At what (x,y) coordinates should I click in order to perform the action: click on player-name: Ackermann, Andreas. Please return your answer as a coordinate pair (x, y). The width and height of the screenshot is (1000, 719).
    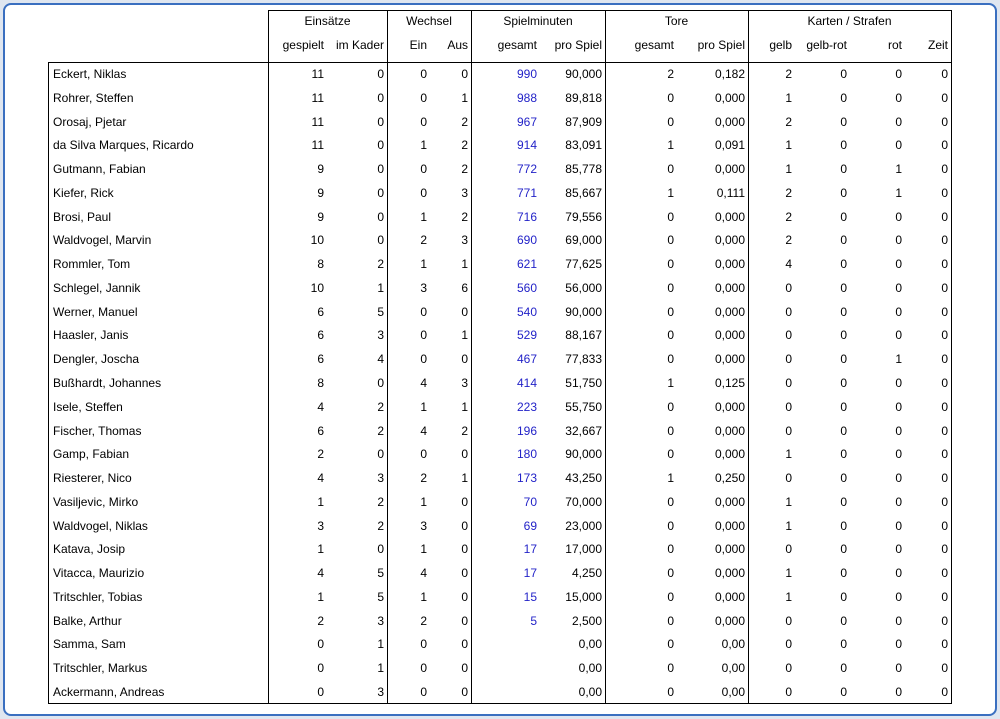
    Looking at the image, I should click on (109, 692).